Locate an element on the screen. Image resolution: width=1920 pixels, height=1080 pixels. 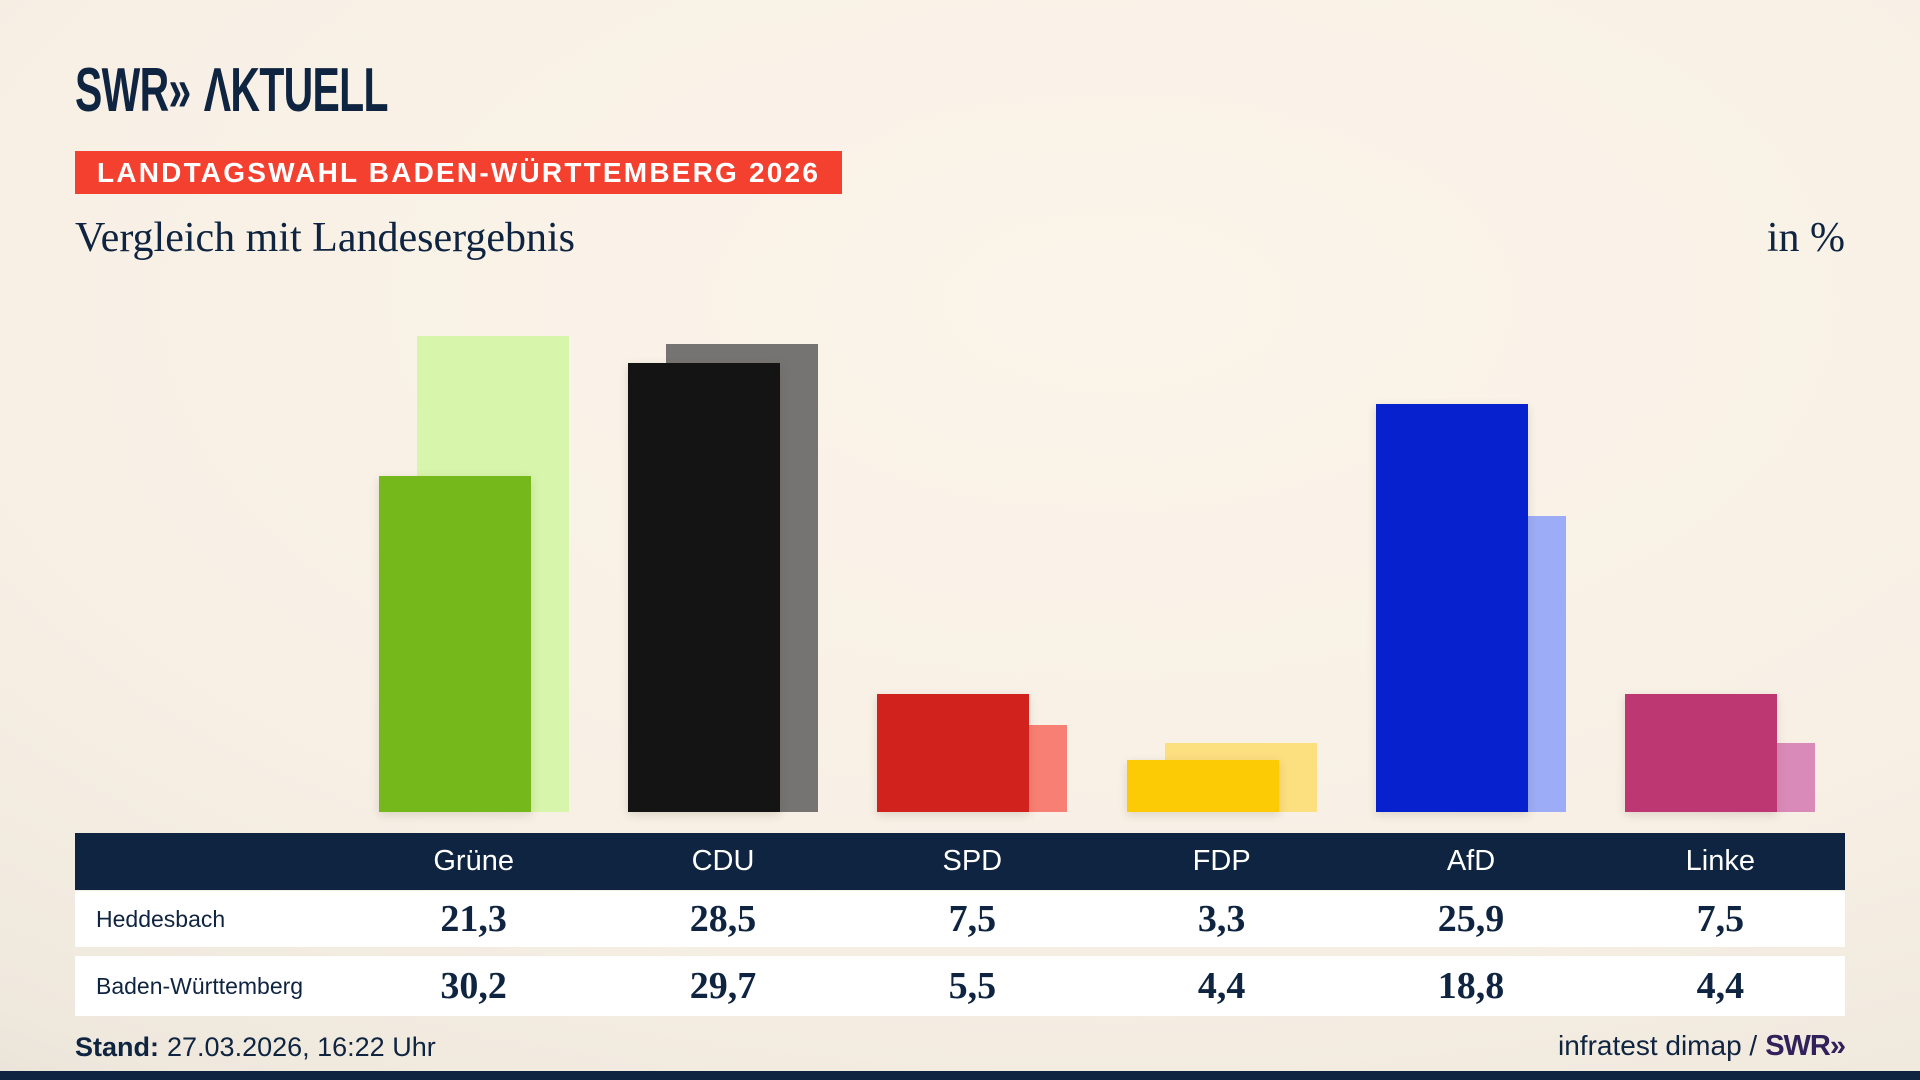
table-row-heddesbach: Heddesbach 21,3 28,5 7,5 3,3 25,9 7,5 is located at coordinates (960, 919).